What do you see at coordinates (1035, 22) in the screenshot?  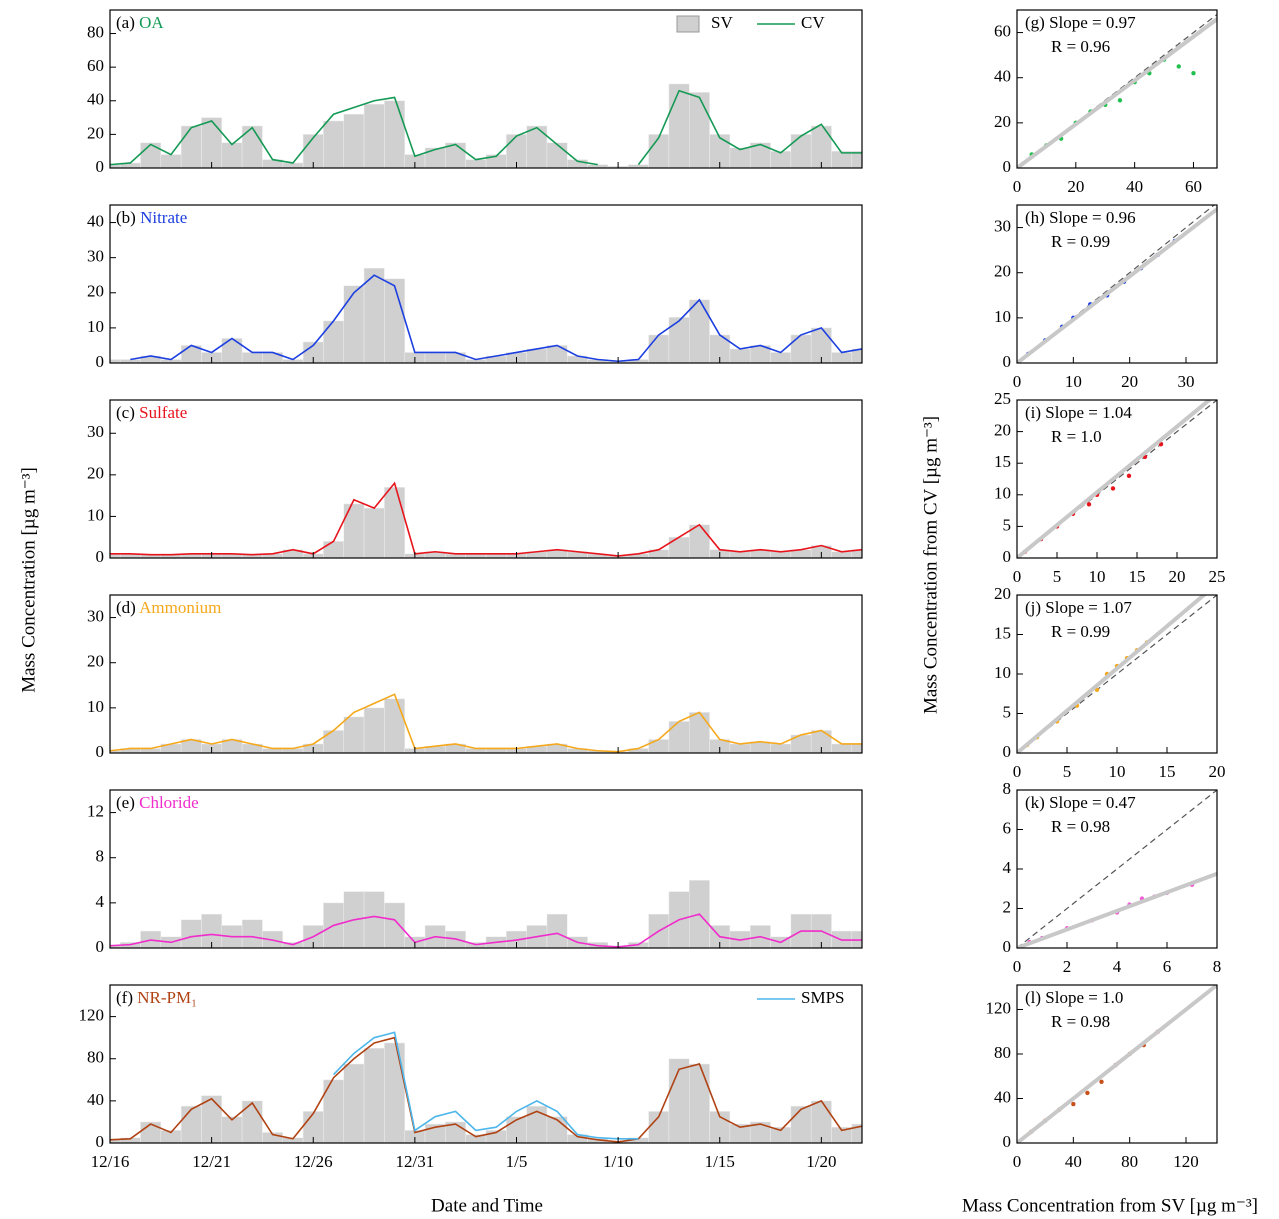 I see `panel-letter: (g)` at bounding box center [1035, 22].